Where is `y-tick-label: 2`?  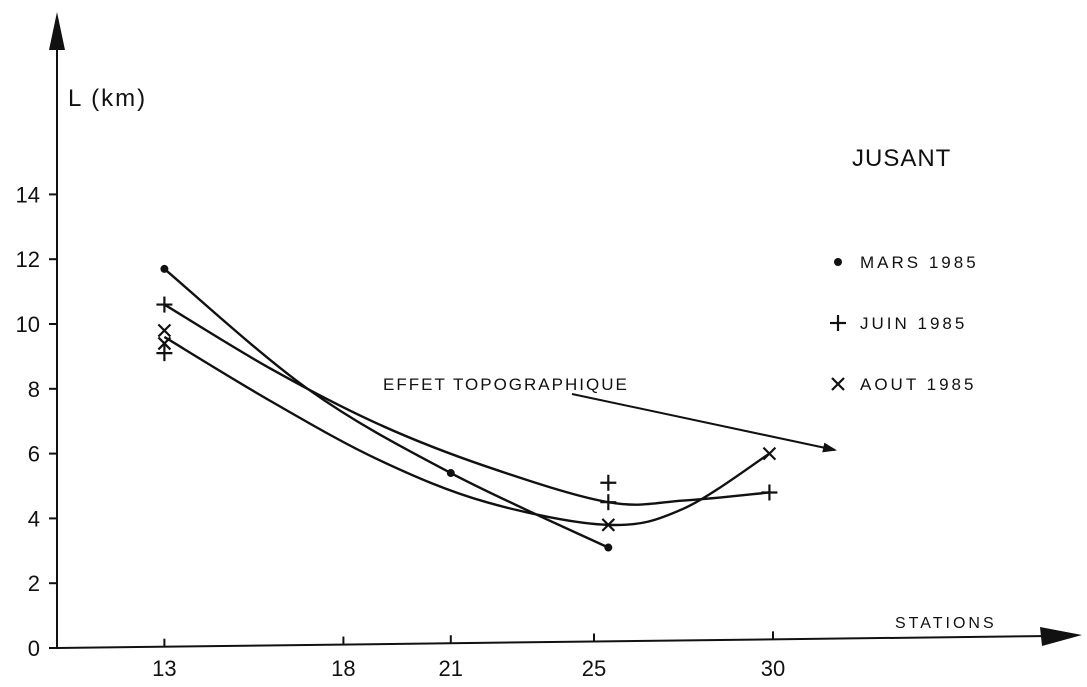 y-tick-label: 2 is located at coordinates (34, 583).